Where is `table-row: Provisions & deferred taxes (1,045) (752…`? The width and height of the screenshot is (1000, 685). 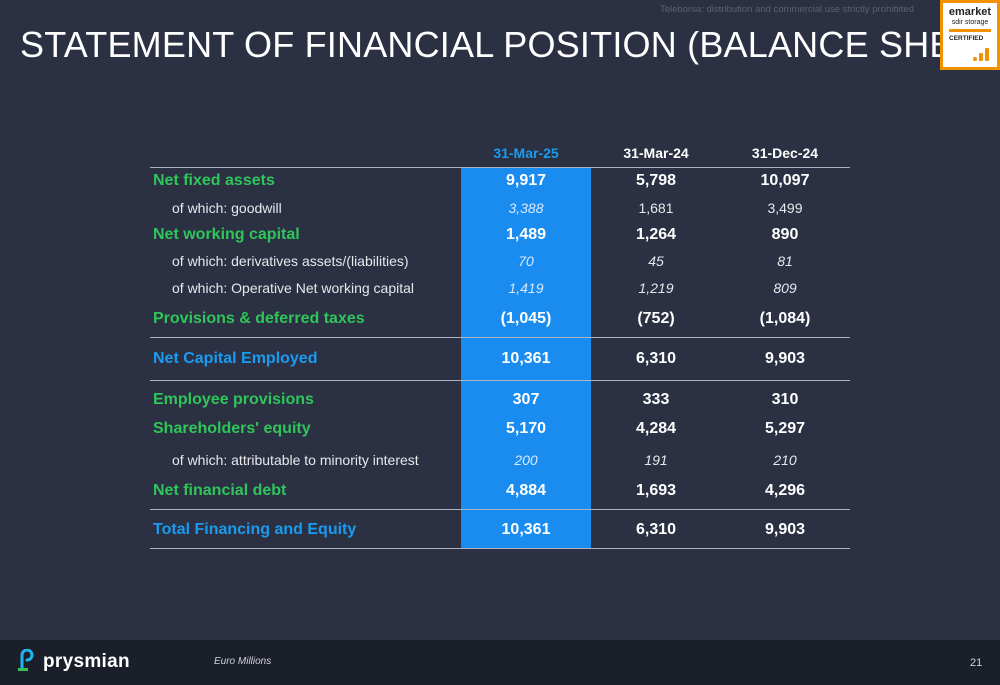
table-row: Provisions & deferred taxes (1,045) (752… is located at coordinates (500, 319).